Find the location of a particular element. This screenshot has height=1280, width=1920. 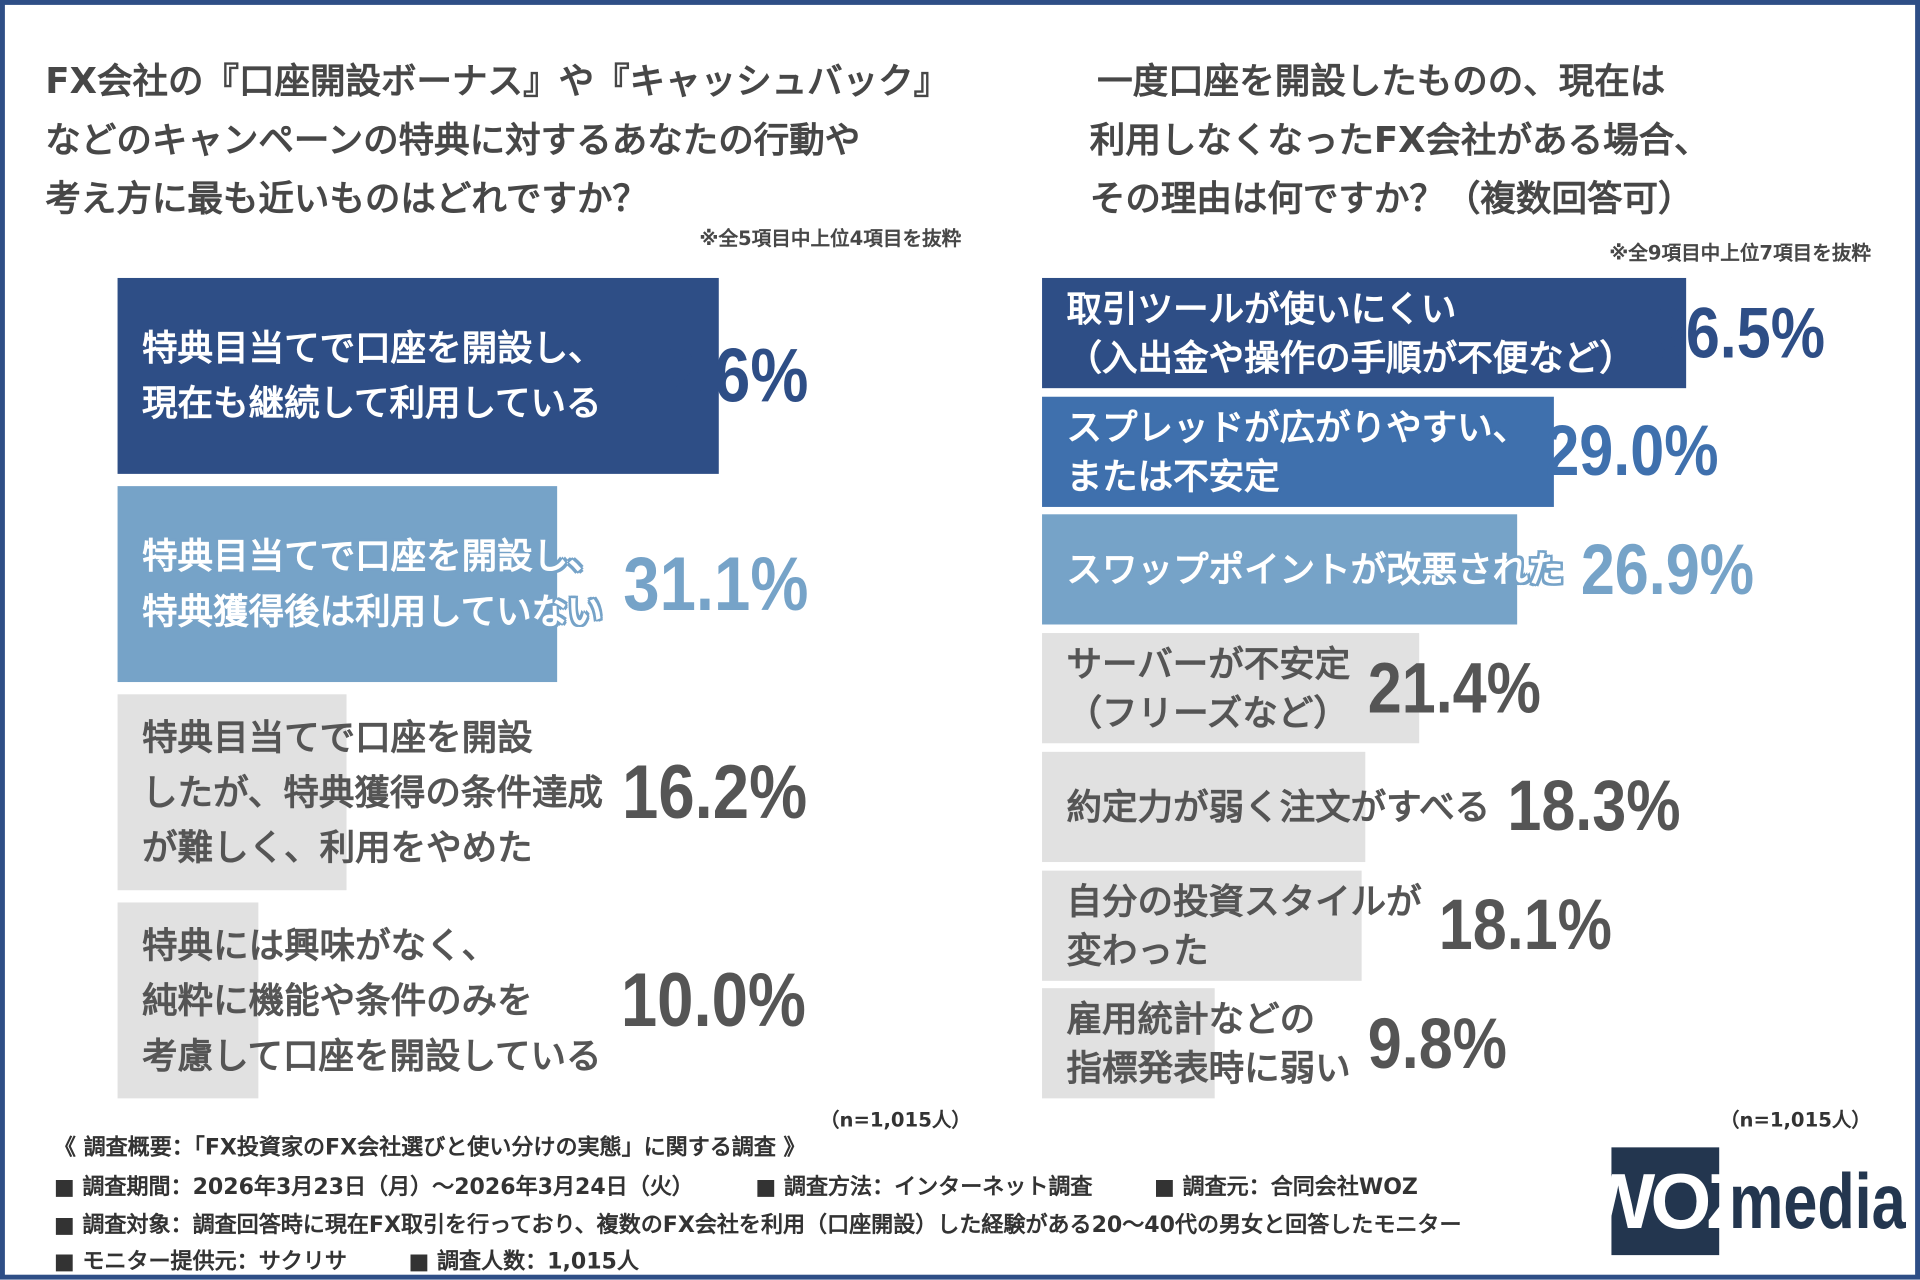

value-label: 36.5% is located at coordinates (1738, 333).